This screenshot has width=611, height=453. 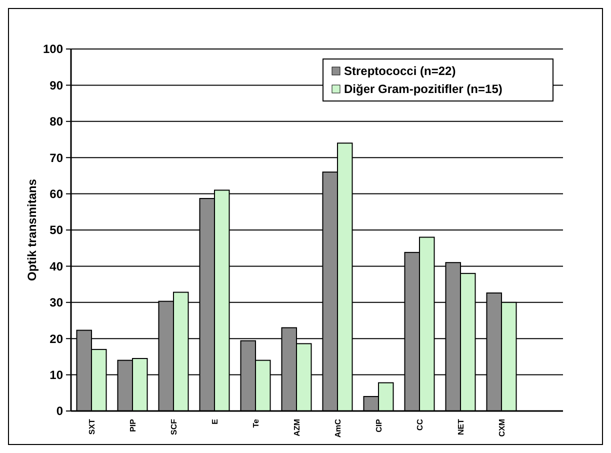 I want to click on x-tick-label: AZM, so click(x=297, y=427).